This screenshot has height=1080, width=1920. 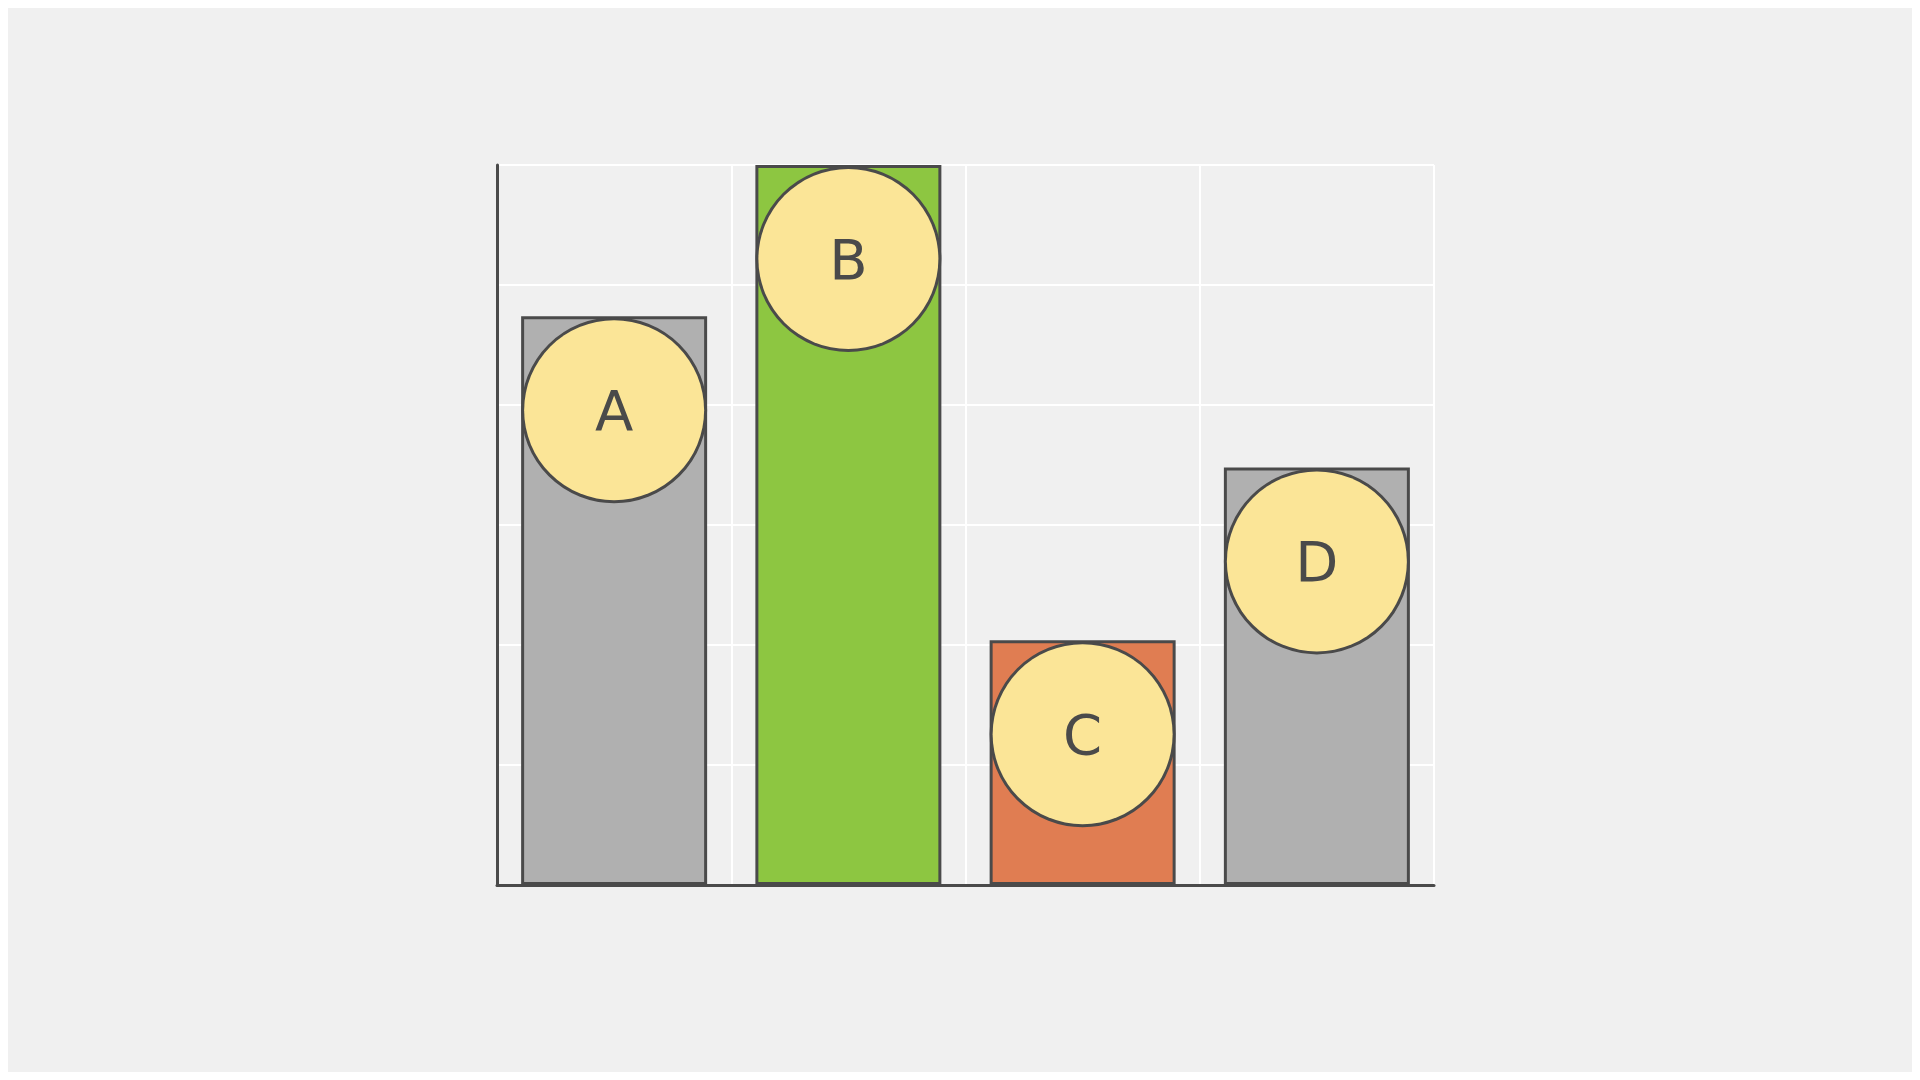 What do you see at coordinates (1317, 561) in the screenshot?
I see `x-tick-label: D` at bounding box center [1317, 561].